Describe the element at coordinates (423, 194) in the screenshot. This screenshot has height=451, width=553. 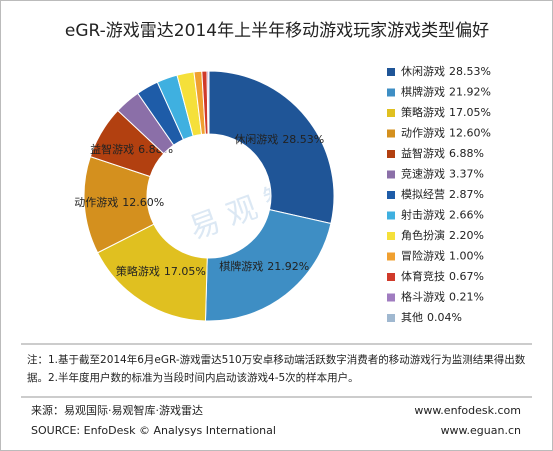
I see `legend-name: 模拟经营` at that location.